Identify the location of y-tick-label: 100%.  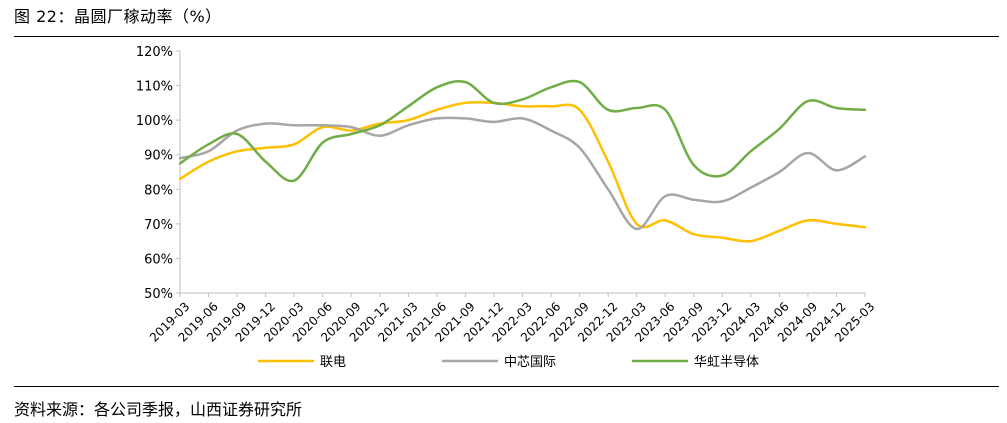
(154, 121).